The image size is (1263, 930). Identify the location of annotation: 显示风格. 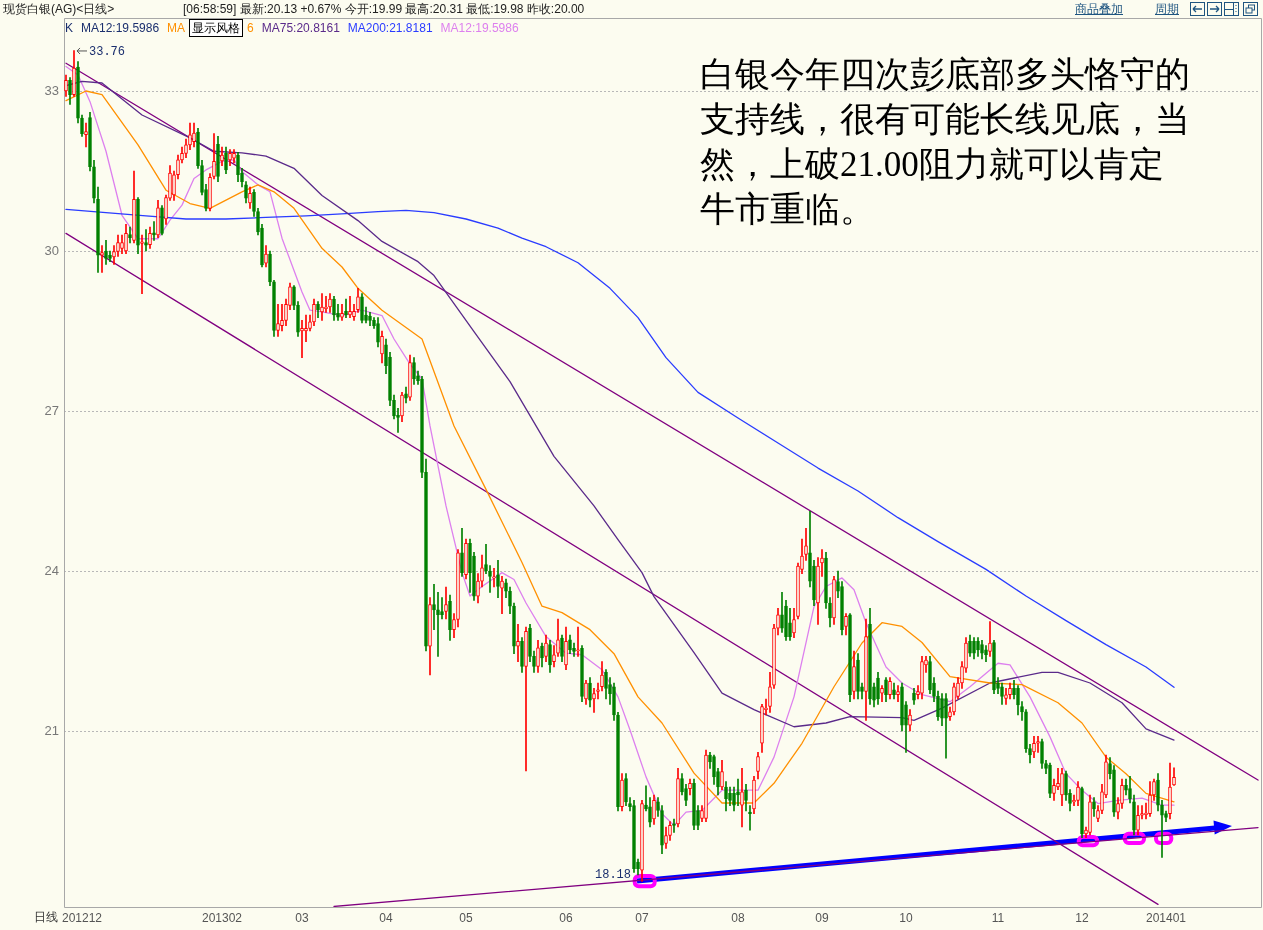
(216, 28).